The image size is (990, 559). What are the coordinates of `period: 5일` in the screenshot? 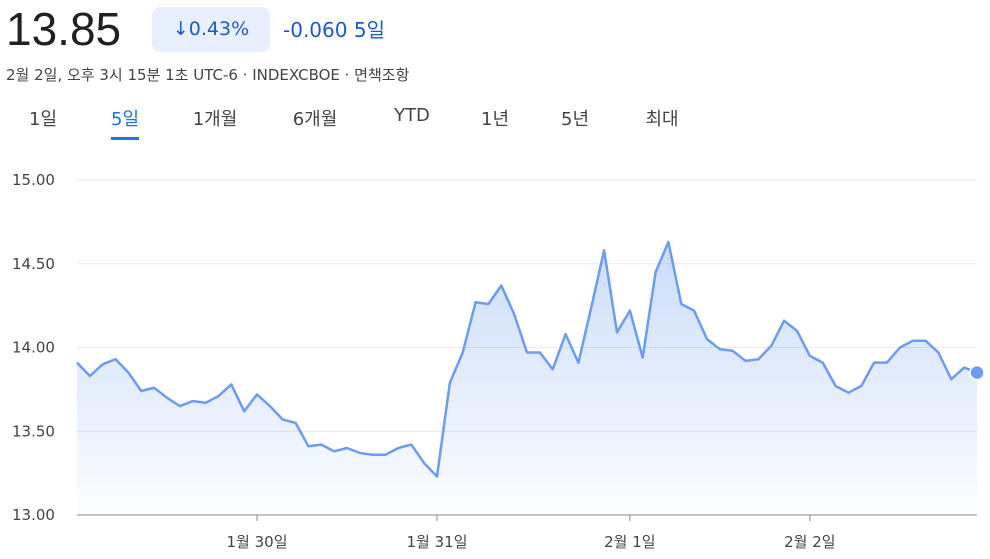 It's located at (369, 30).